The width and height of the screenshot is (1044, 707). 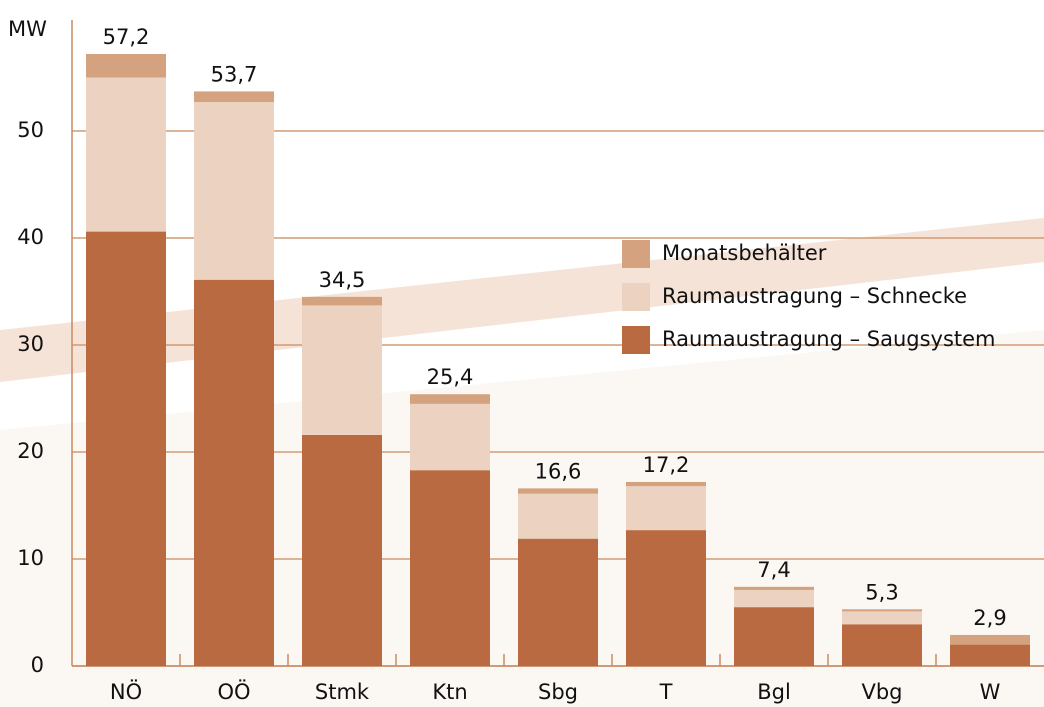 I want to click on y-tick-label: 20, so click(x=30, y=451).